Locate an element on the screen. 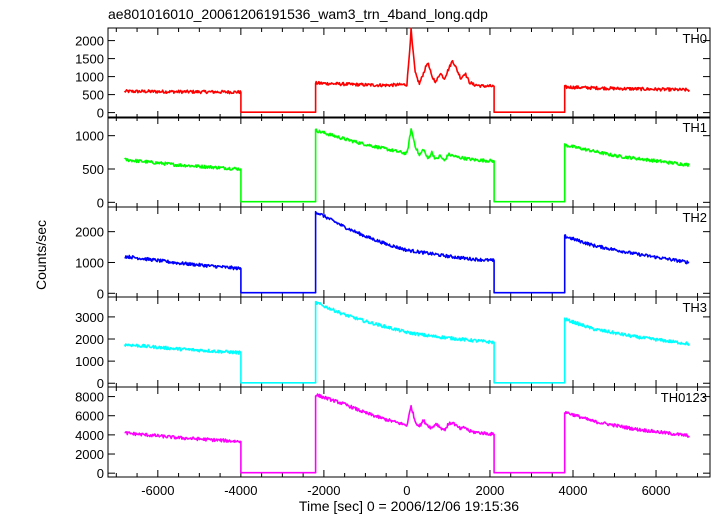 Image resolution: width=717 pixels, height=516 pixels. series-line-TH3 is located at coordinates (406, 342).